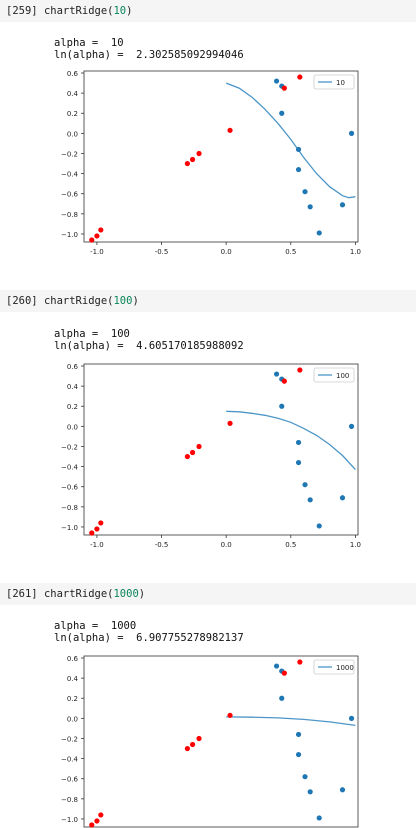 The height and width of the screenshot is (828, 416). I want to click on legend-label: 10, so click(340, 83).